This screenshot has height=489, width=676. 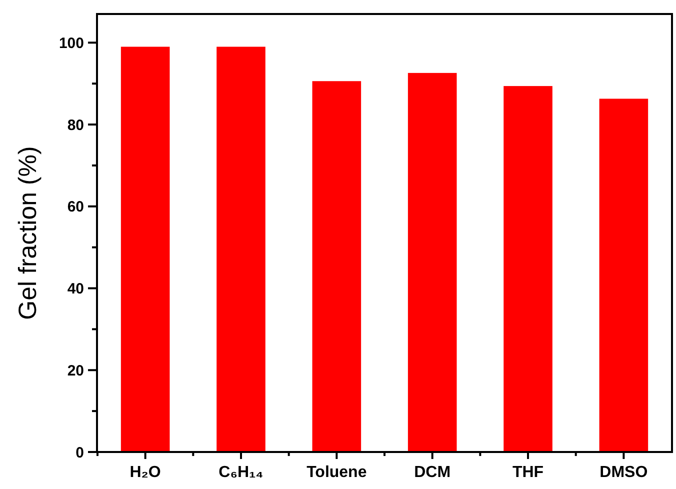 I want to click on y-tick-label: 80, so click(x=75, y=125).